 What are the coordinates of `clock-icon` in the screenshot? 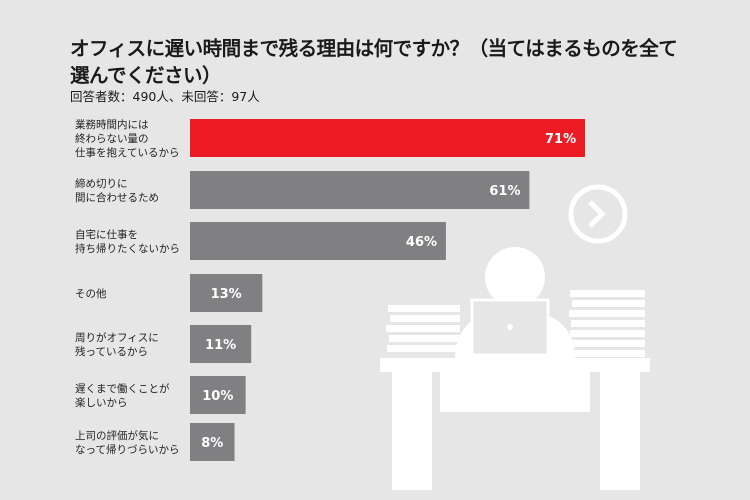 It's located at (598, 214).